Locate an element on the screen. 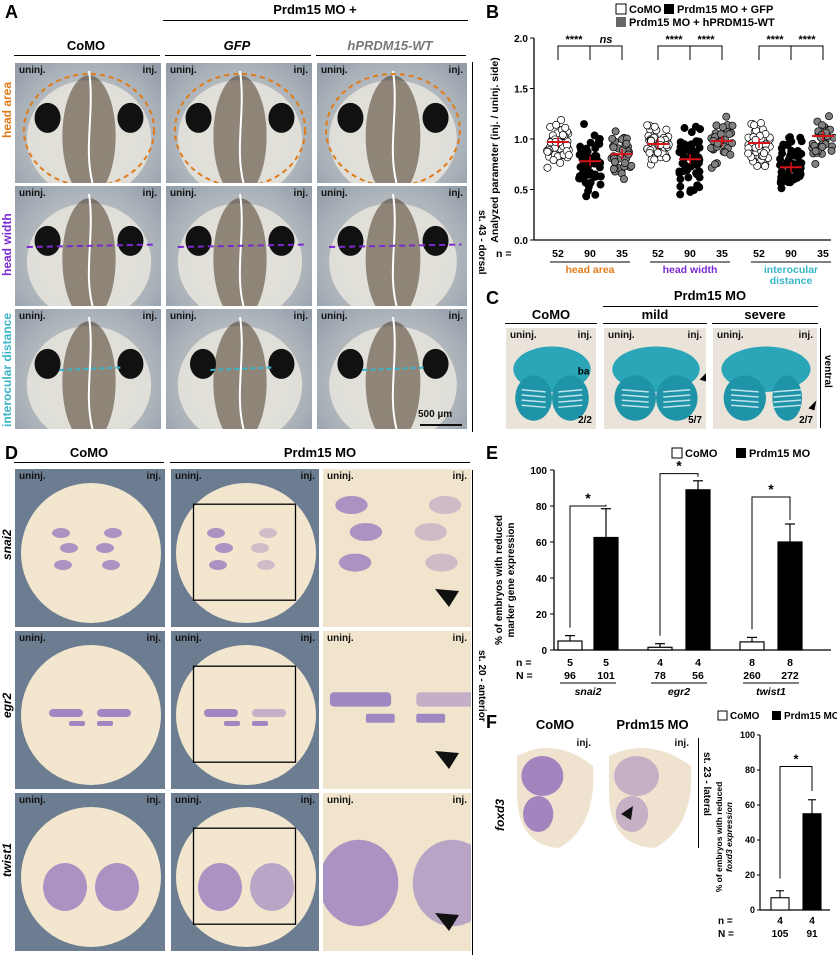  legend-swatch-como is located at coordinates (621, 9).